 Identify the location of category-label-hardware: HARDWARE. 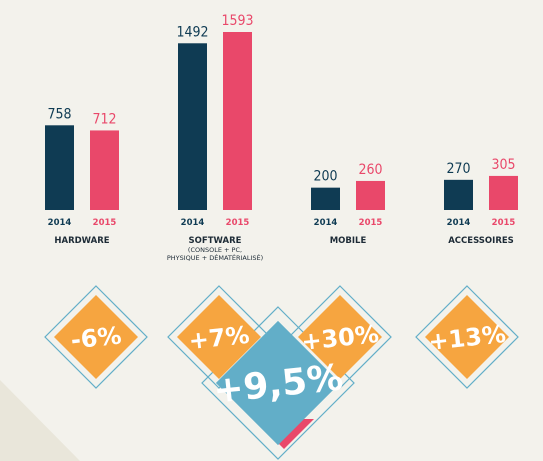
(81, 241).